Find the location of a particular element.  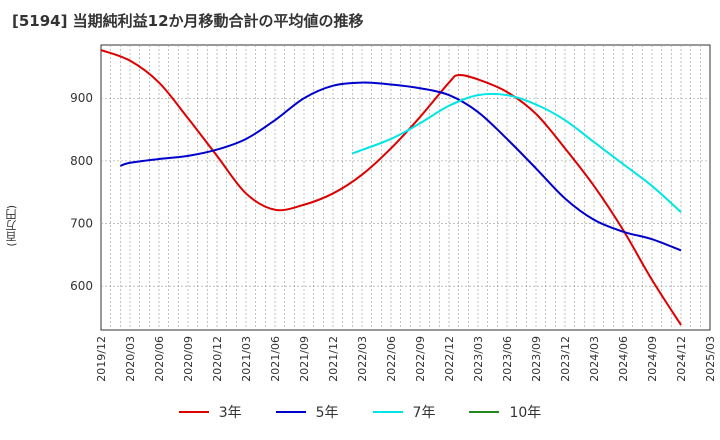

x-tick-label: 2020/09 is located at coordinates (188, 359).